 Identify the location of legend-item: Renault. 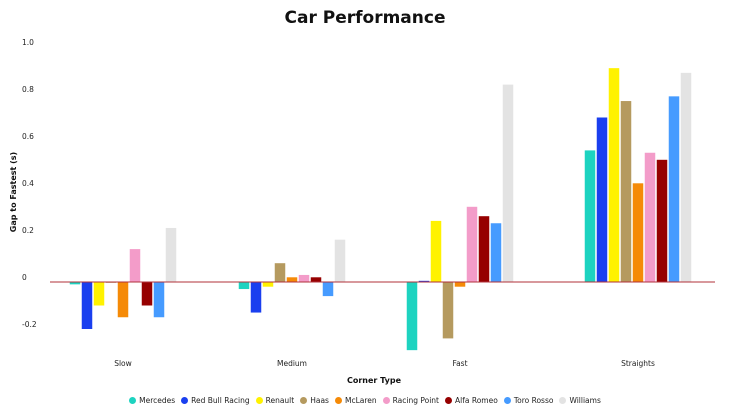
(275, 400).